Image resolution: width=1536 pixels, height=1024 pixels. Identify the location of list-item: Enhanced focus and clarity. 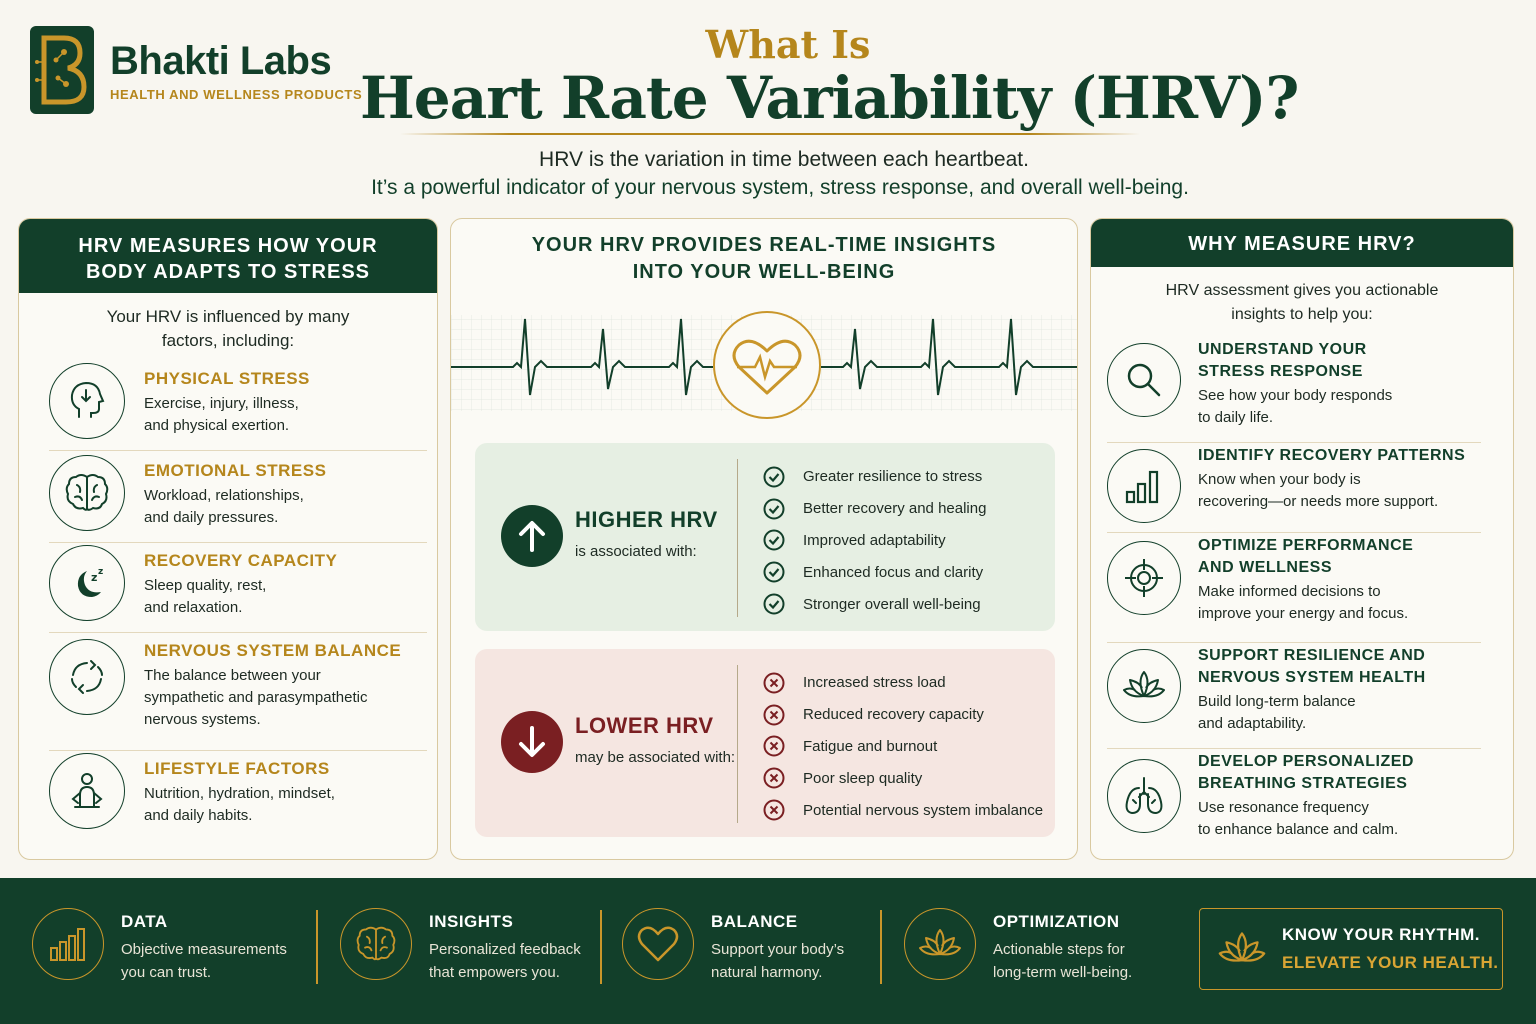
(874, 572).